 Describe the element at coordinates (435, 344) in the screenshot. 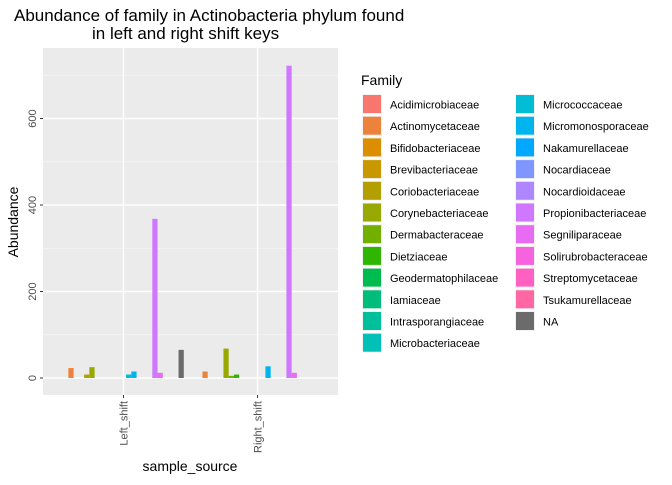

I see `legend-label: Microbacteriaceae` at that location.